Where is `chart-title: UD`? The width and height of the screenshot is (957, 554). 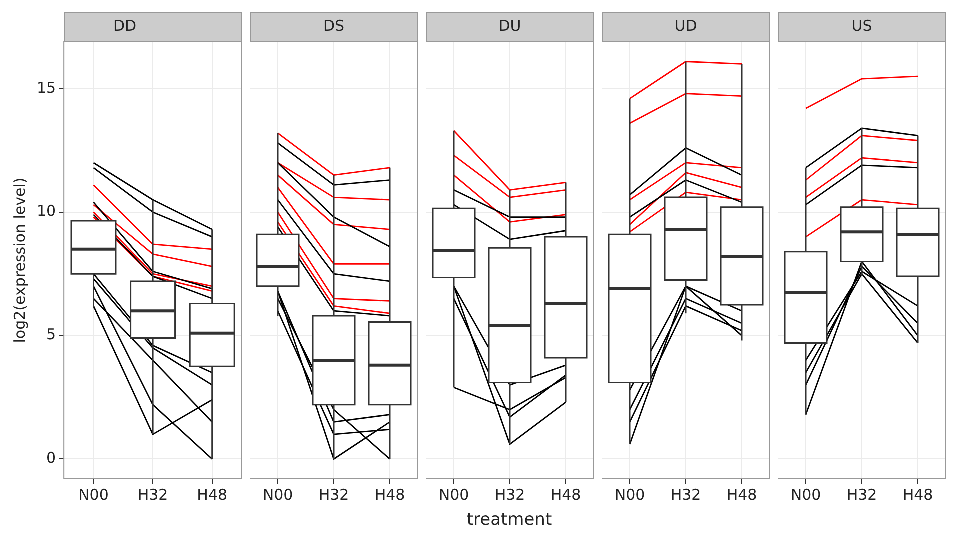 chart-title: UD is located at coordinates (686, 25).